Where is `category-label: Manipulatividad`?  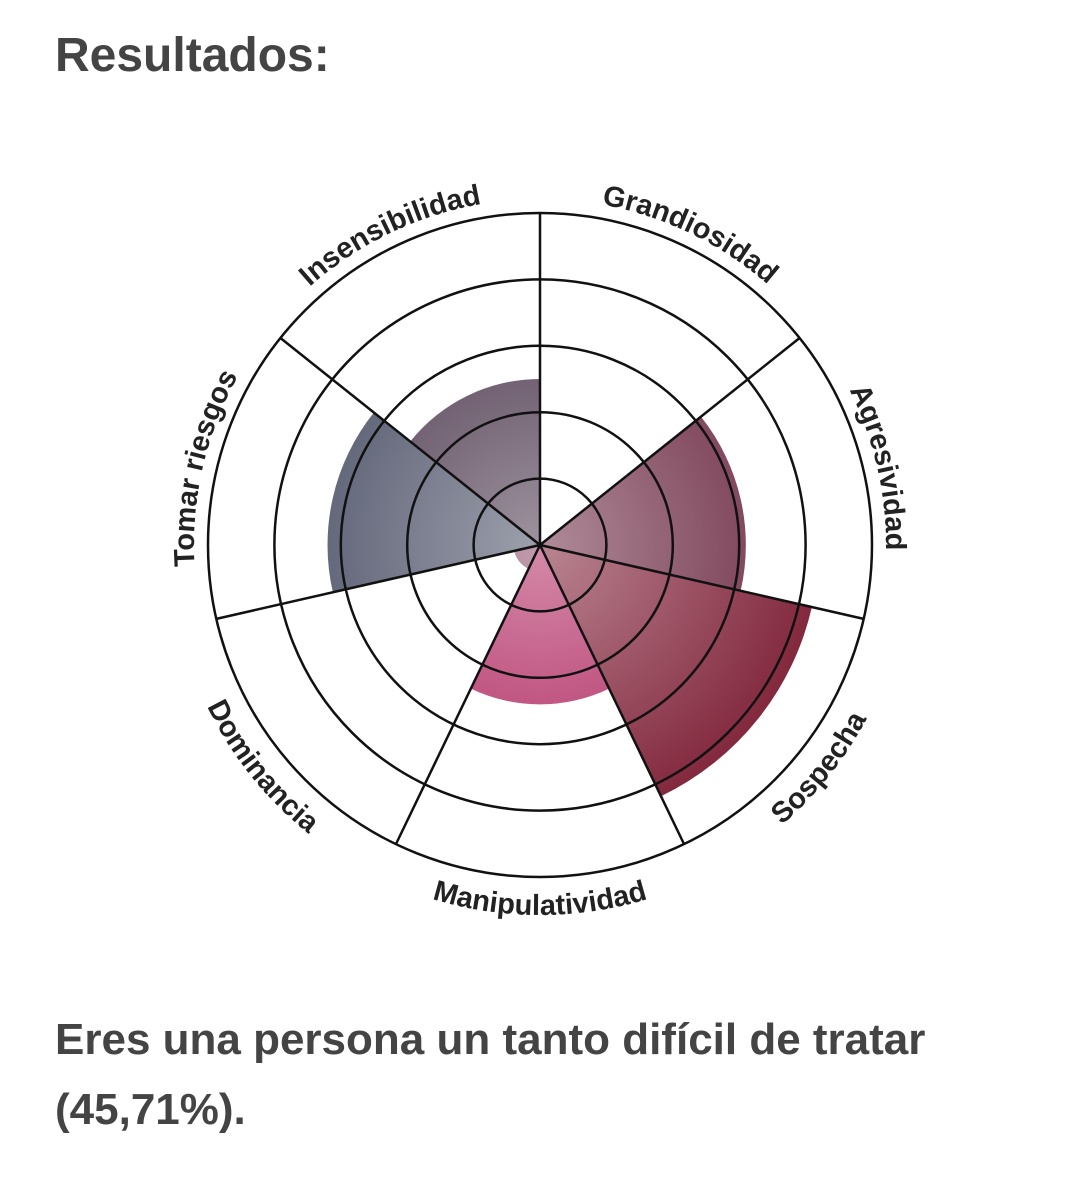
category-label: Manipulatividad is located at coordinates (540, 898).